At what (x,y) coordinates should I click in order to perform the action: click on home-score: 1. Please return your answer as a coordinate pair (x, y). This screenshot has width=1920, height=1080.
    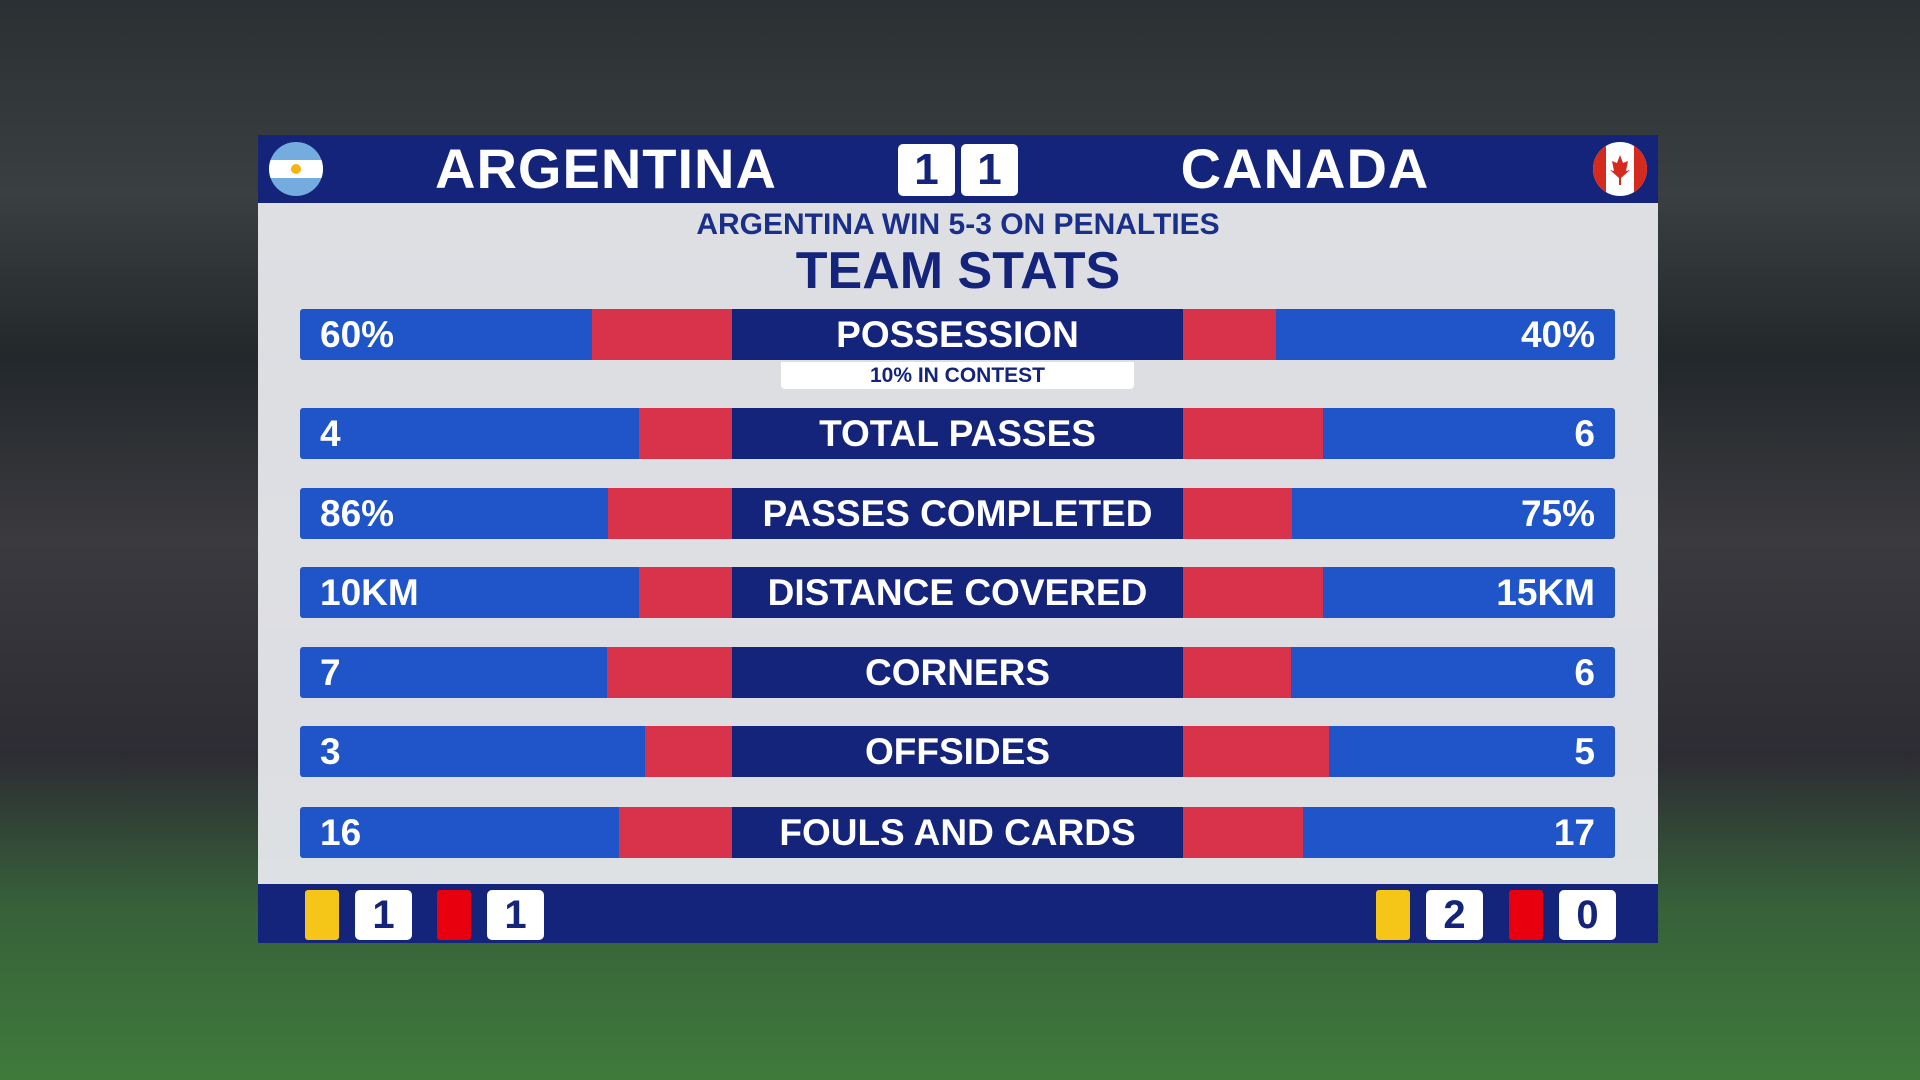
    Looking at the image, I should click on (926, 170).